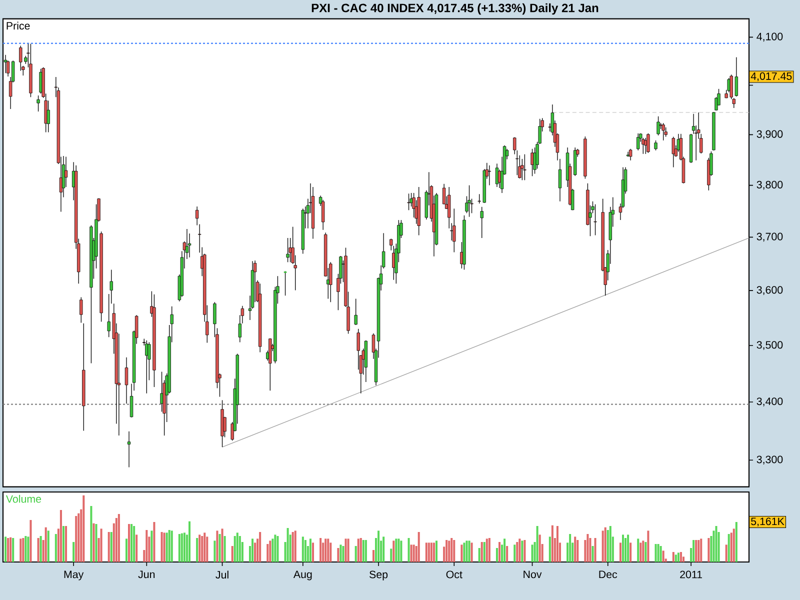 The image size is (800, 600). I want to click on x-tick-label: Sep, so click(379, 575).